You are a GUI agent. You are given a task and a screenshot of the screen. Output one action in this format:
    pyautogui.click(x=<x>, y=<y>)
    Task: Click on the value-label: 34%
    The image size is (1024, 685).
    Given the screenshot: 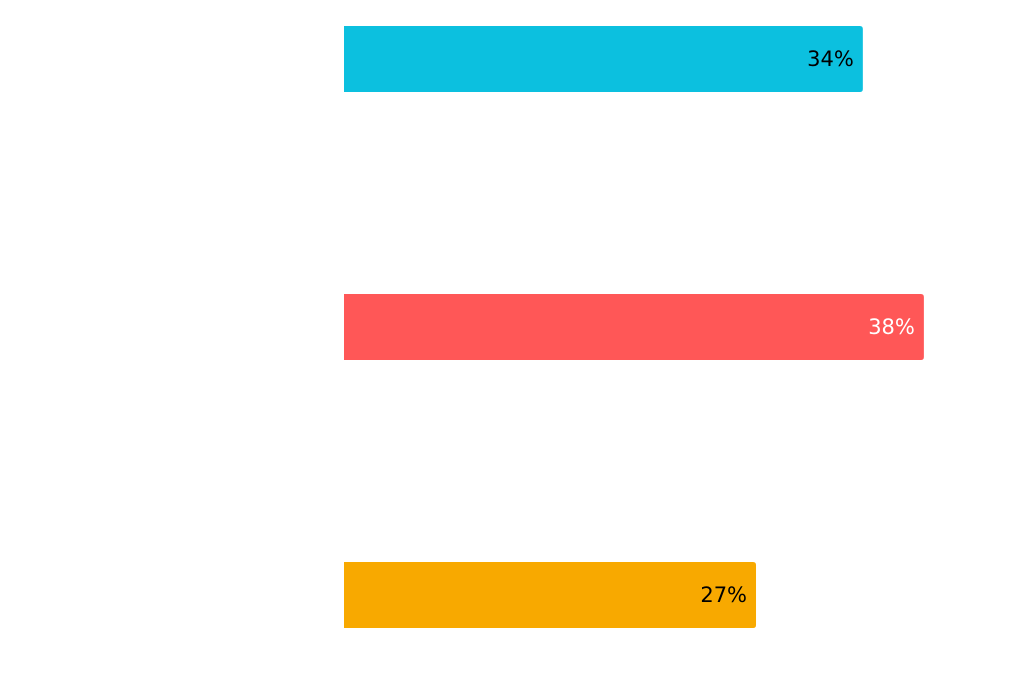 What is the action you would take?
    pyautogui.click(x=830, y=59)
    